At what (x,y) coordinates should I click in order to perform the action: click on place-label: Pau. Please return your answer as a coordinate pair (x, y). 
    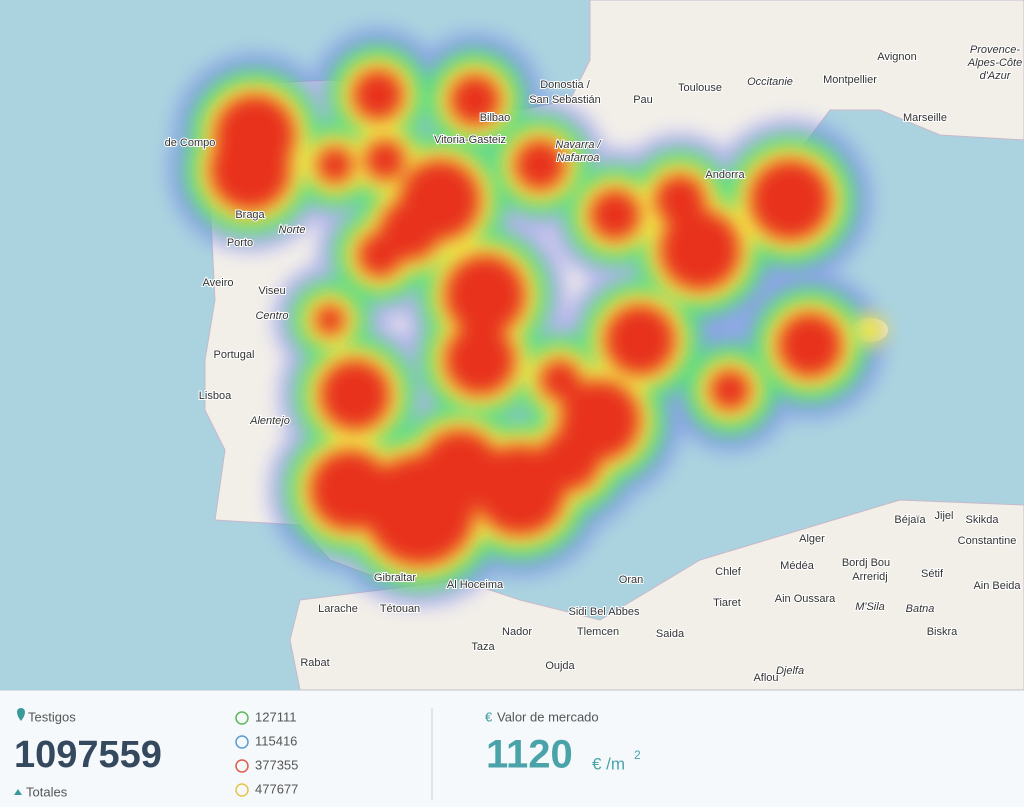
    Looking at the image, I should click on (643, 100).